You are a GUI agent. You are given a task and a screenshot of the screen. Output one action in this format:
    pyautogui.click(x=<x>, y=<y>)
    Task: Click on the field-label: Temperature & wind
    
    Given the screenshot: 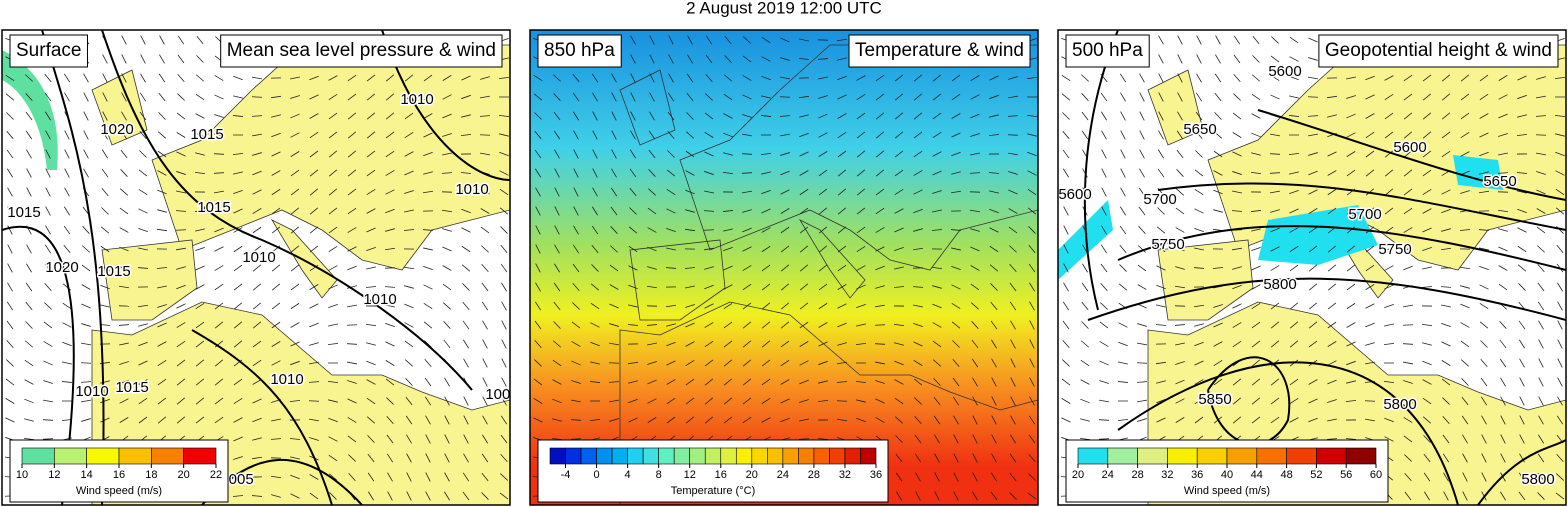 What is the action you would take?
    pyautogui.click(x=939, y=50)
    